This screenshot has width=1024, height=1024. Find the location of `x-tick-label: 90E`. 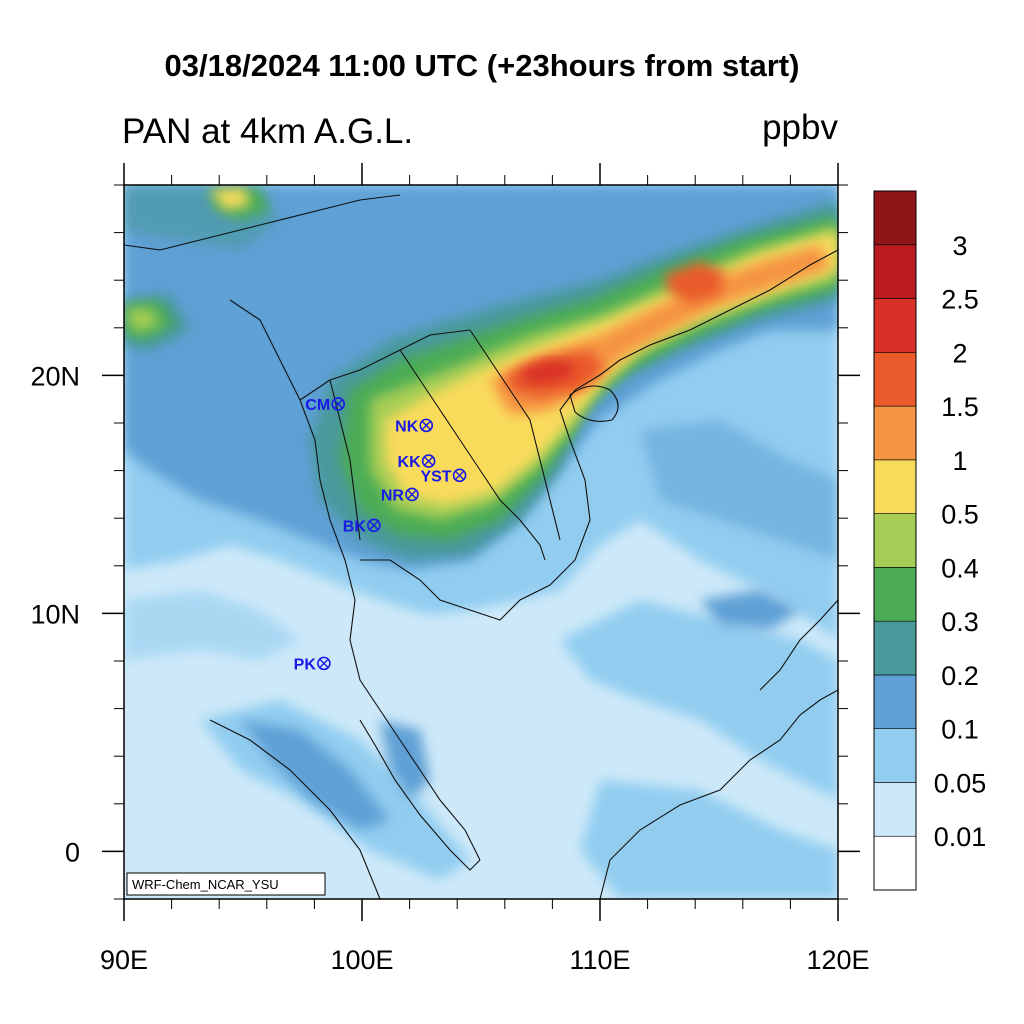

x-tick-label: 90E is located at coordinates (124, 960).